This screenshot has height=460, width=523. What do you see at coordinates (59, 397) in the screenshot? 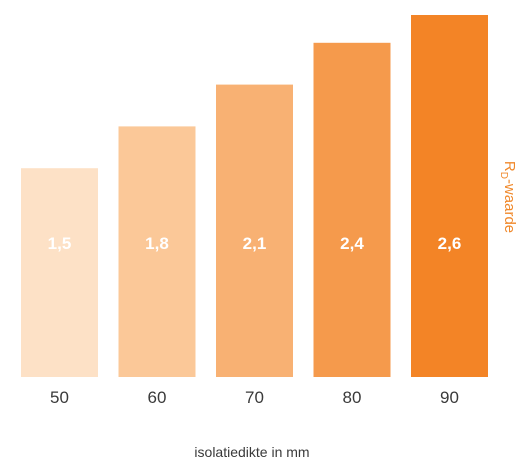
I see `category-label-50: 50` at bounding box center [59, 397].